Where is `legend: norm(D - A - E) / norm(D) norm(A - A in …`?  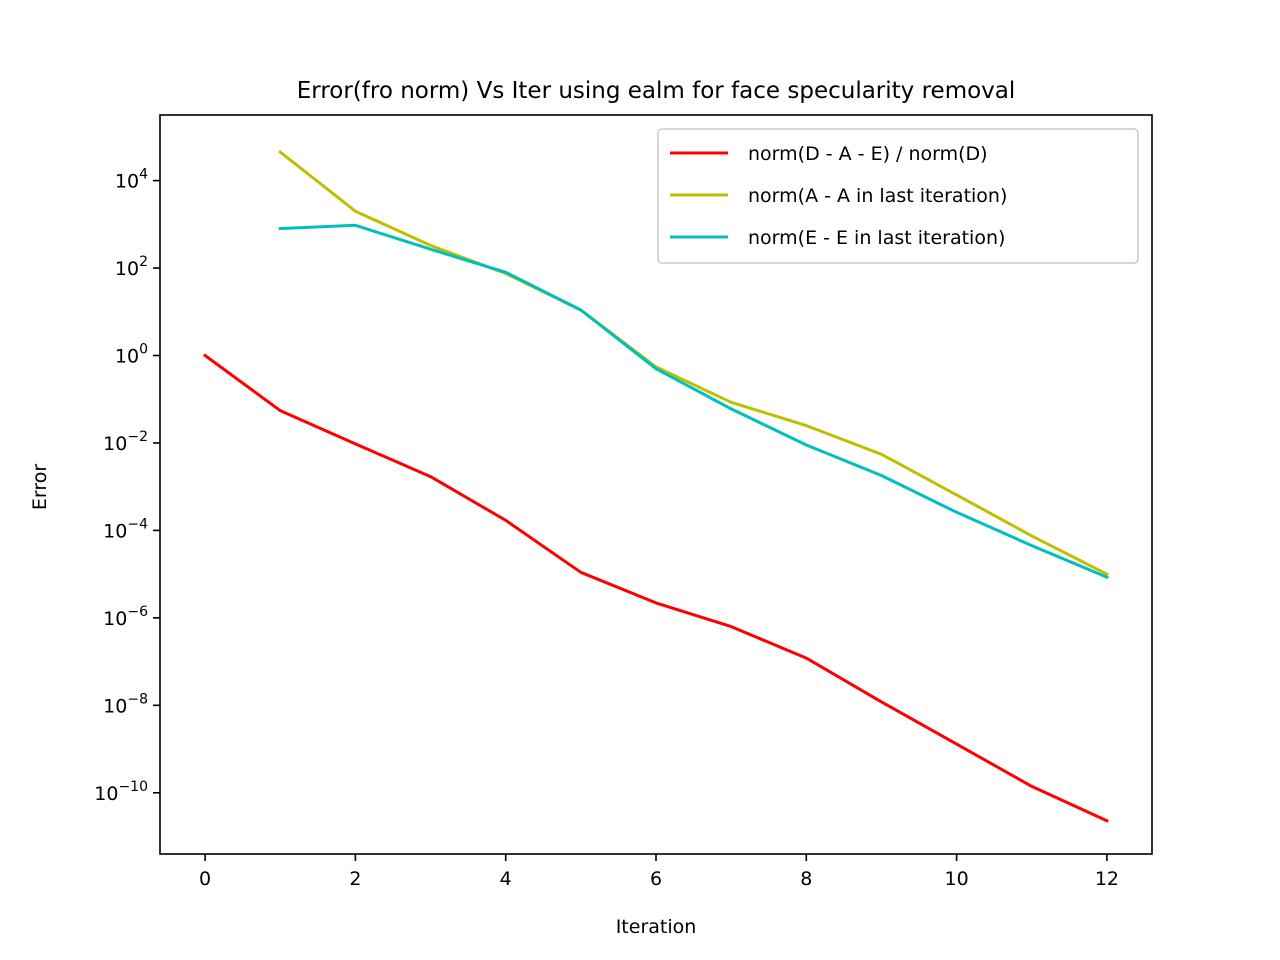 legend: norm(D - A - E) / norm(D) norm(A - A in … is located at coordinates (898, 196).